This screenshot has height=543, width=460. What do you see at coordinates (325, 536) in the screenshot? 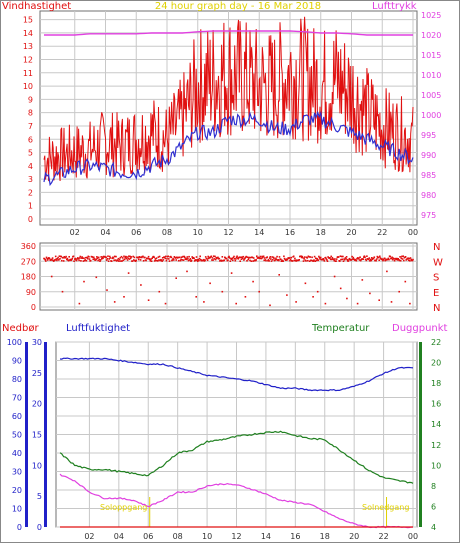
I see `climate-x-tick: 18` at bounding box center [325, 536].